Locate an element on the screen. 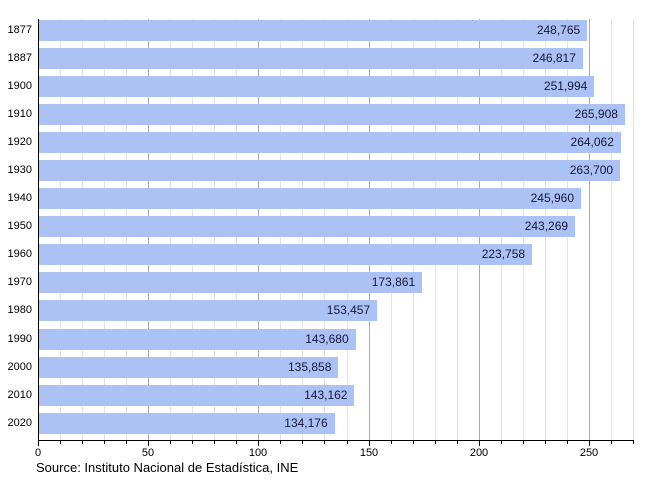 This screenshot has height=480, width=650. bar-value-label: 143,680 is located at coordinates (327, 338).